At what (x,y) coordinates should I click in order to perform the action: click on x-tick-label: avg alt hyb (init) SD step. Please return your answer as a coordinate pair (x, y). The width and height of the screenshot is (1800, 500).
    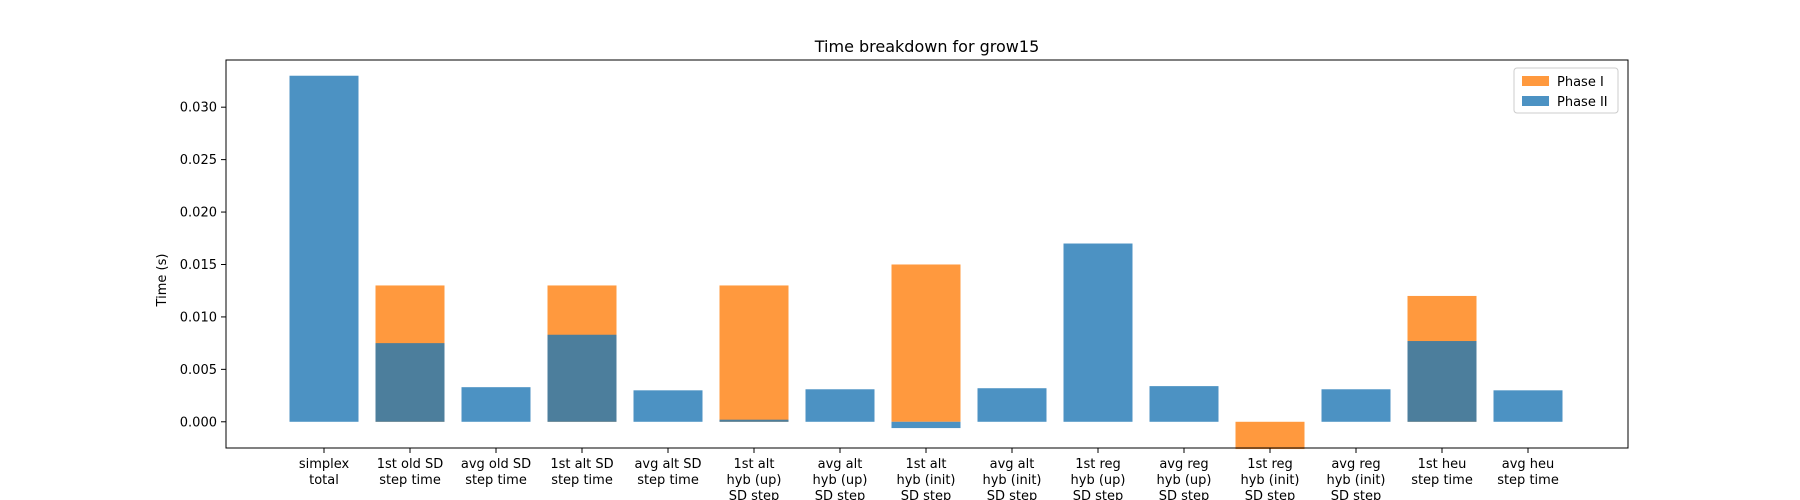
    Looking at the image, I should click on (1011, 478).